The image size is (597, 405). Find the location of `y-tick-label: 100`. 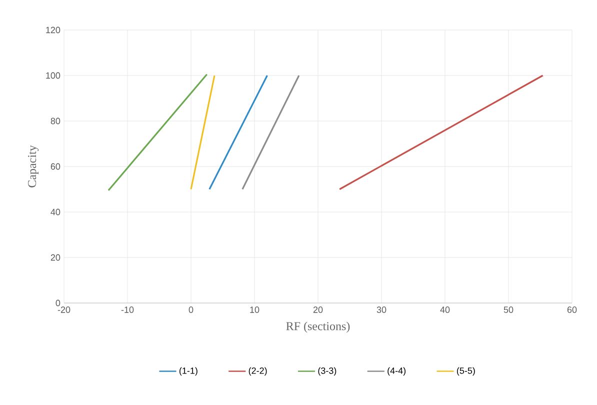

y-tick-label: 100 is located at coordinates (53, 75).